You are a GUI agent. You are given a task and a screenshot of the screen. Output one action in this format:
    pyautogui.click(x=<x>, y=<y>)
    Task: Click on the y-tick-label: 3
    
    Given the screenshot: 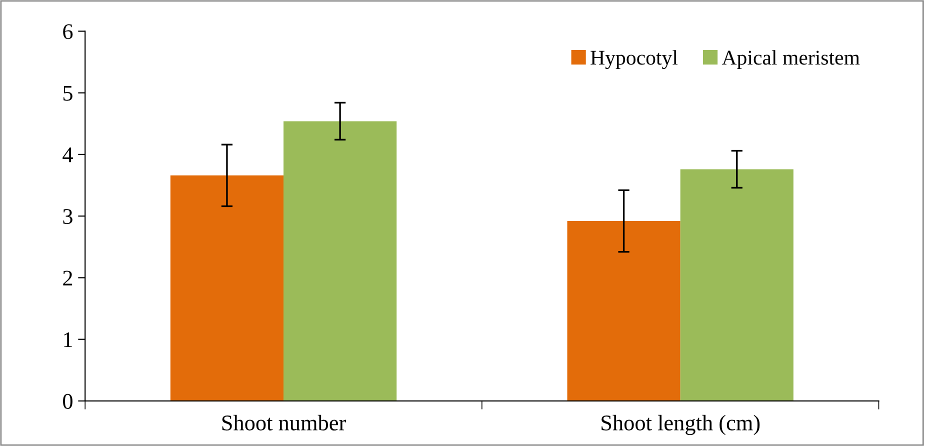 What is the action you would take?
    pyautogui.click(x=67, y=216)
    